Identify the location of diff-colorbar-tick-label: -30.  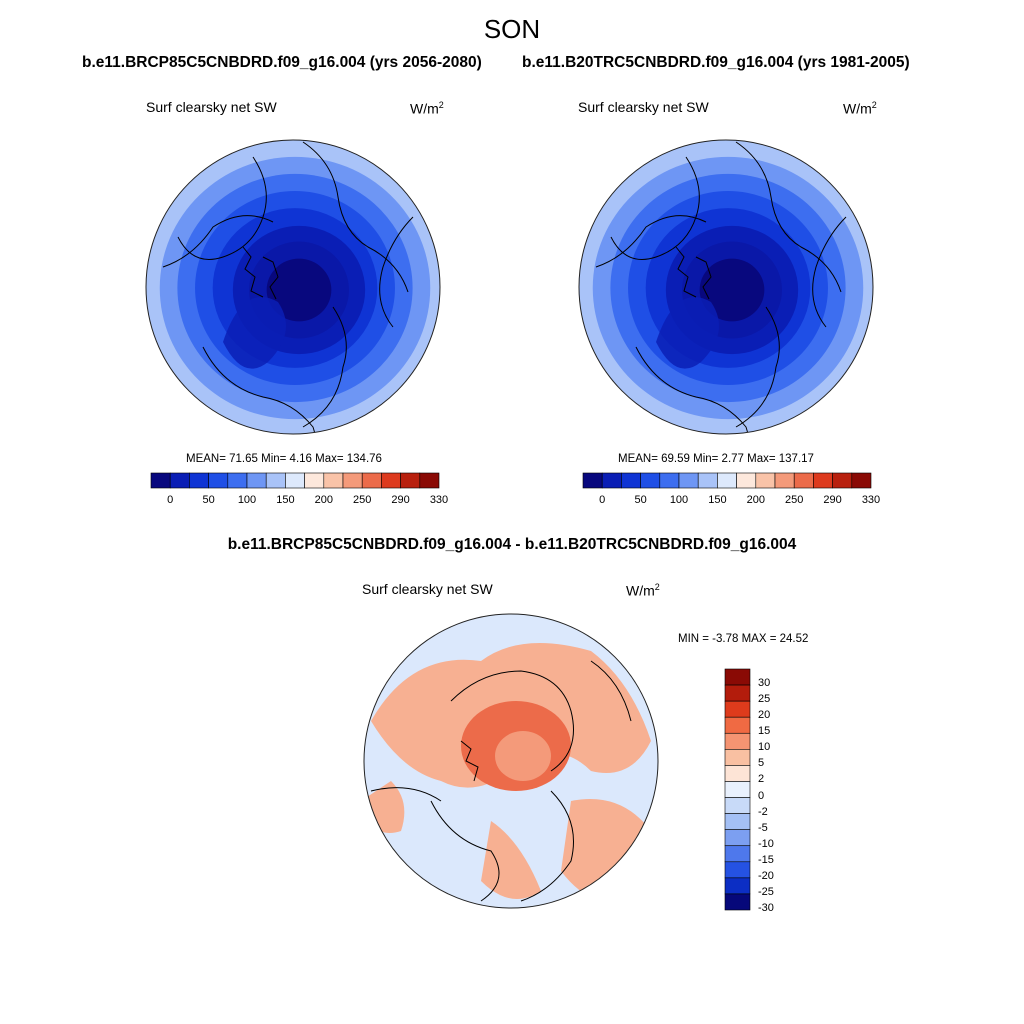
(766, 908).